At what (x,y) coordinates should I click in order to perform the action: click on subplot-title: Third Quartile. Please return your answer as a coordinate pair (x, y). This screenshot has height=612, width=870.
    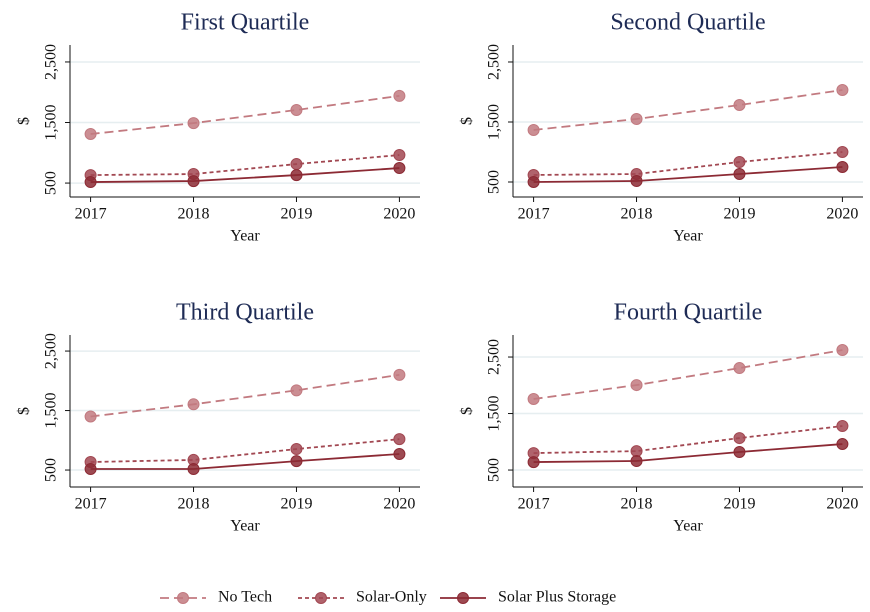
    Looking at the image, I should click on (245, 313).